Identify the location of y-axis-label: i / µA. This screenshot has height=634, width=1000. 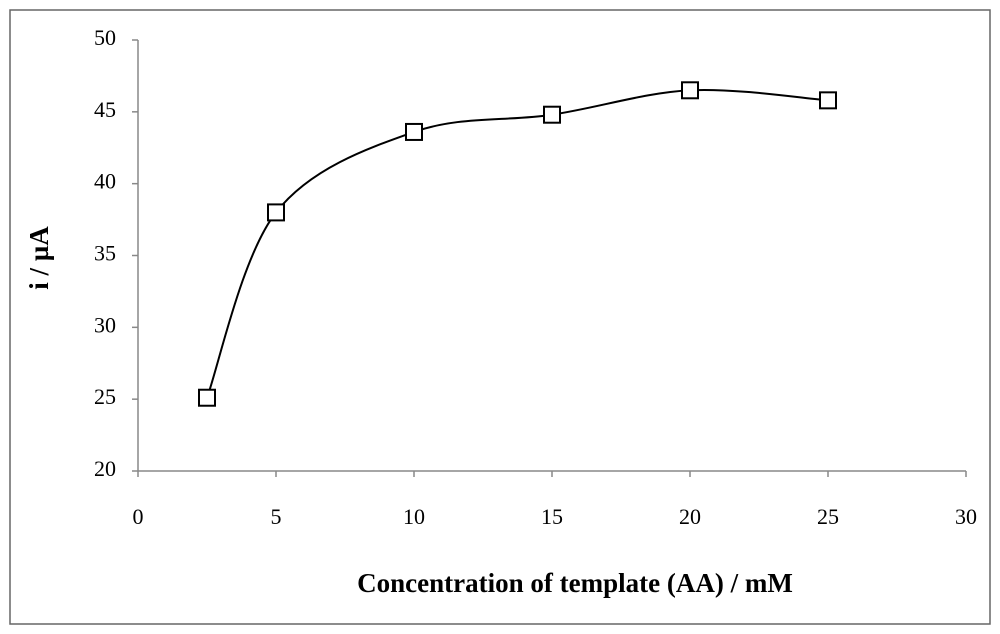
(39, 258).